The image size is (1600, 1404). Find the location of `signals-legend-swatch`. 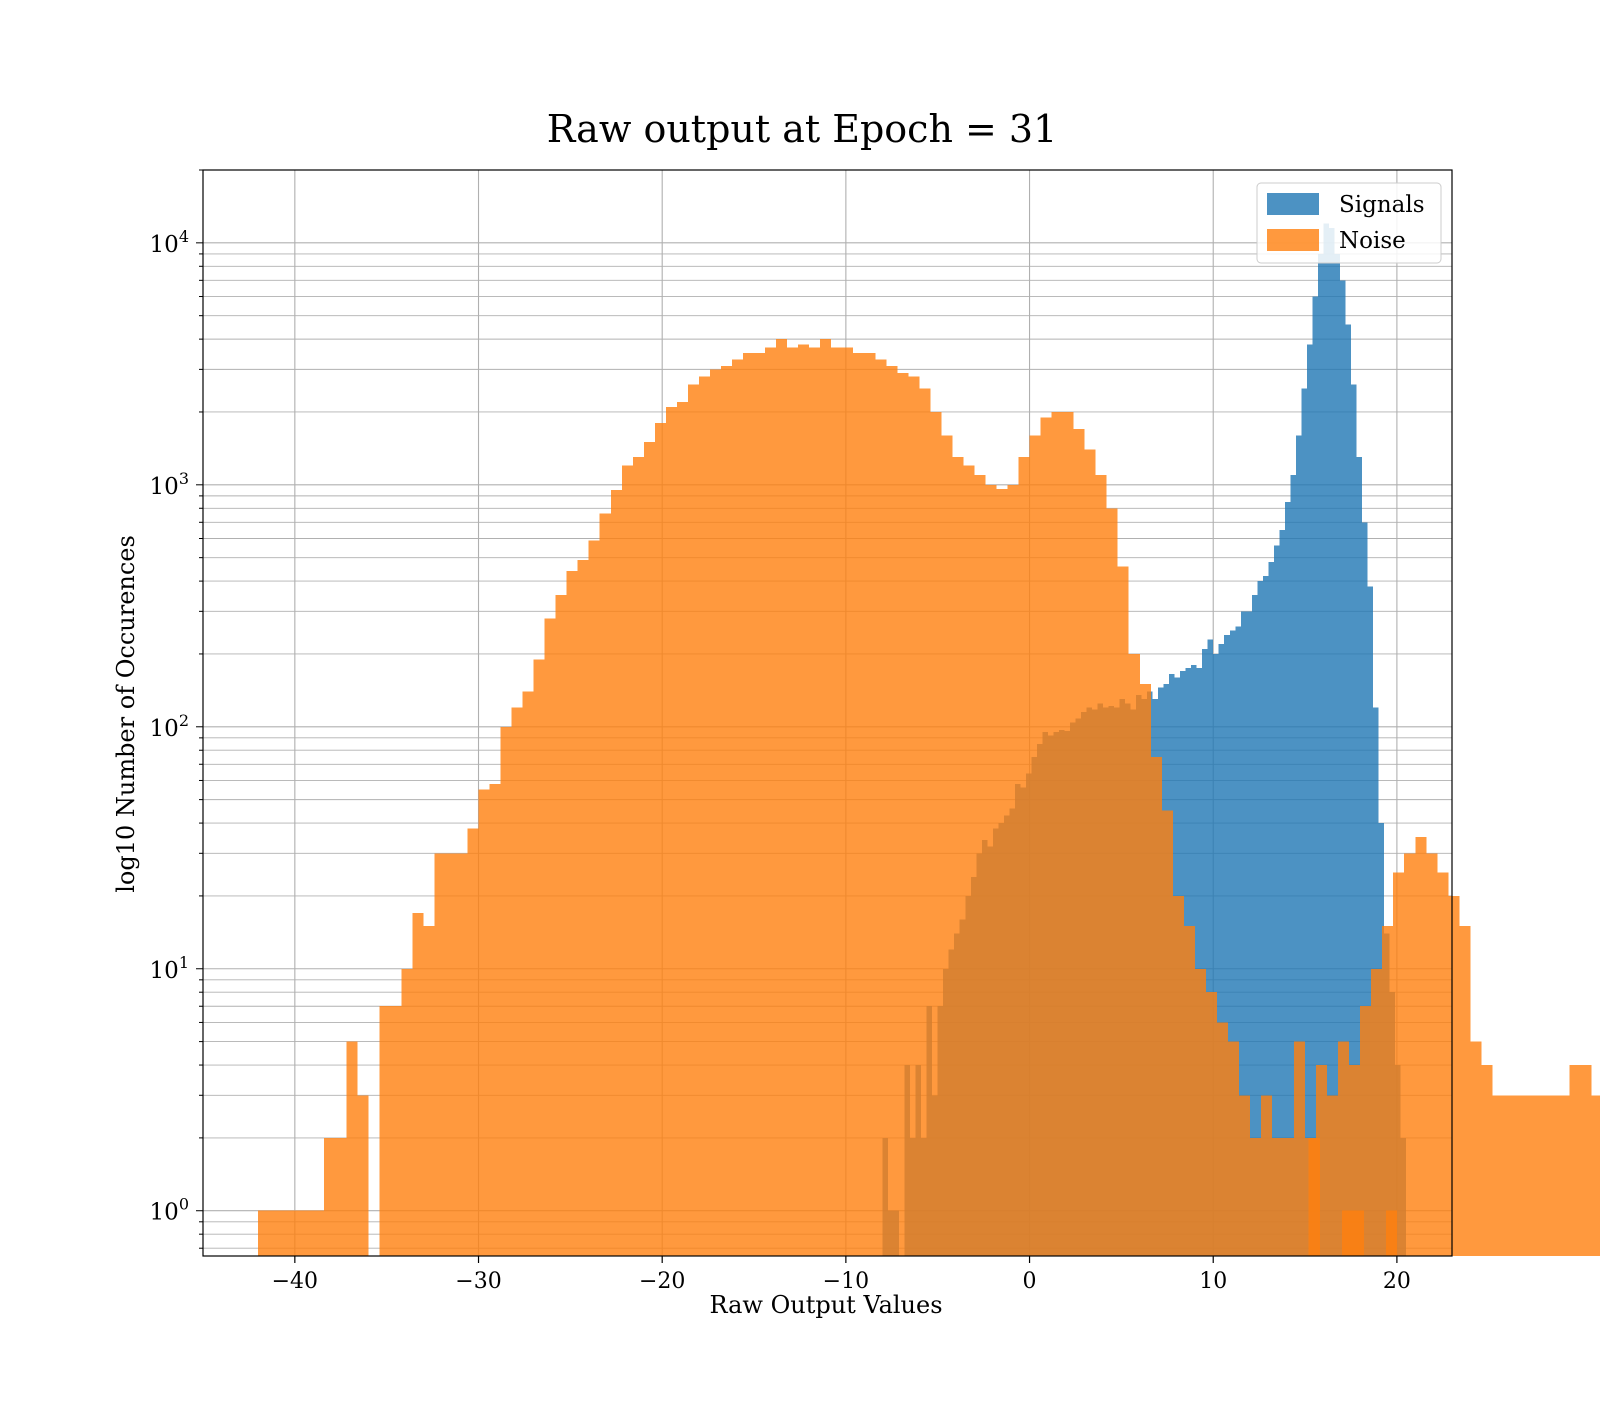

signals-legend-swatch is located at coordinates (1293, 204).